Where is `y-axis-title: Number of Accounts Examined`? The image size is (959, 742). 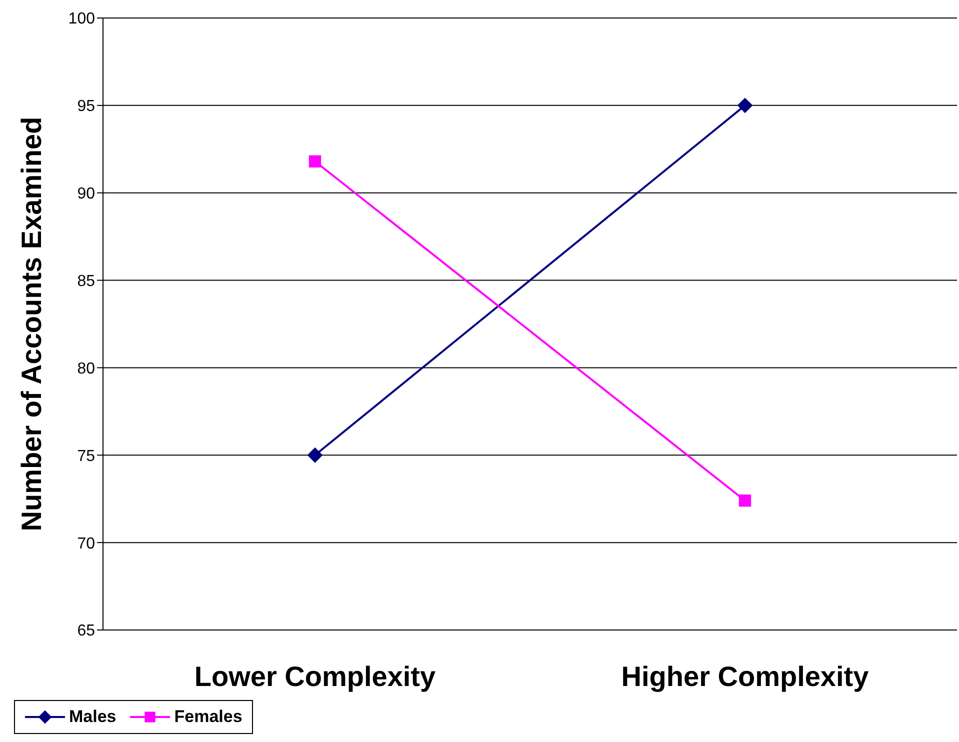 y-axis-title: Number of Accounts Examined is located at coordinates (31, 324).